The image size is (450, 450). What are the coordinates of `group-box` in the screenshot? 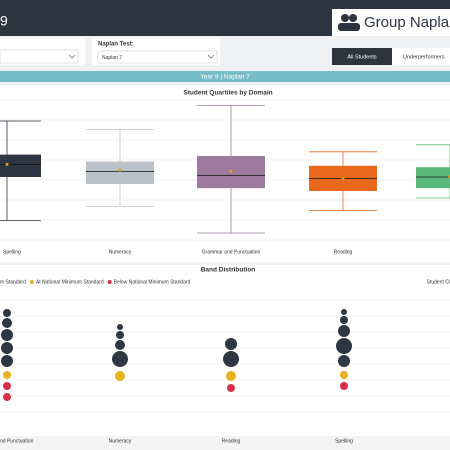 It's located at (391, 22).